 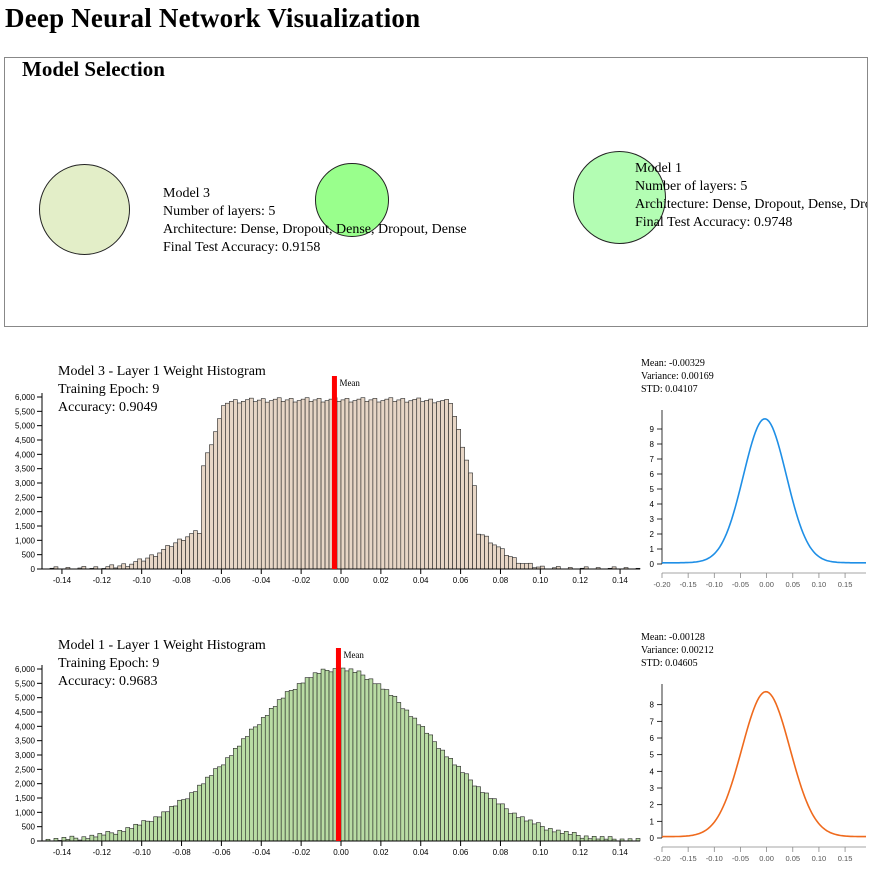 I want to click on kde-x-tick-label: -0.05, so click(x=740, y=858).